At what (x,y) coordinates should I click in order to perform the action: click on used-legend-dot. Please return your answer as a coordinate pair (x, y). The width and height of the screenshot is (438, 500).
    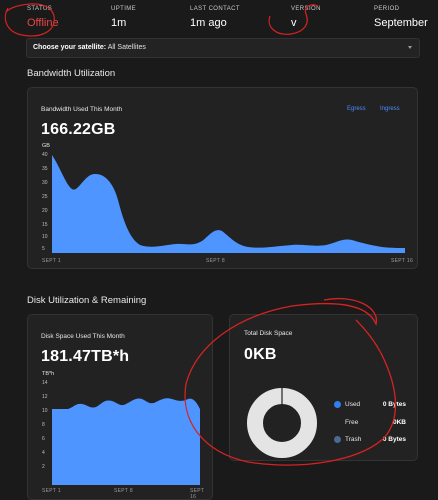
    Looking at the image, I should click on (337, 404).